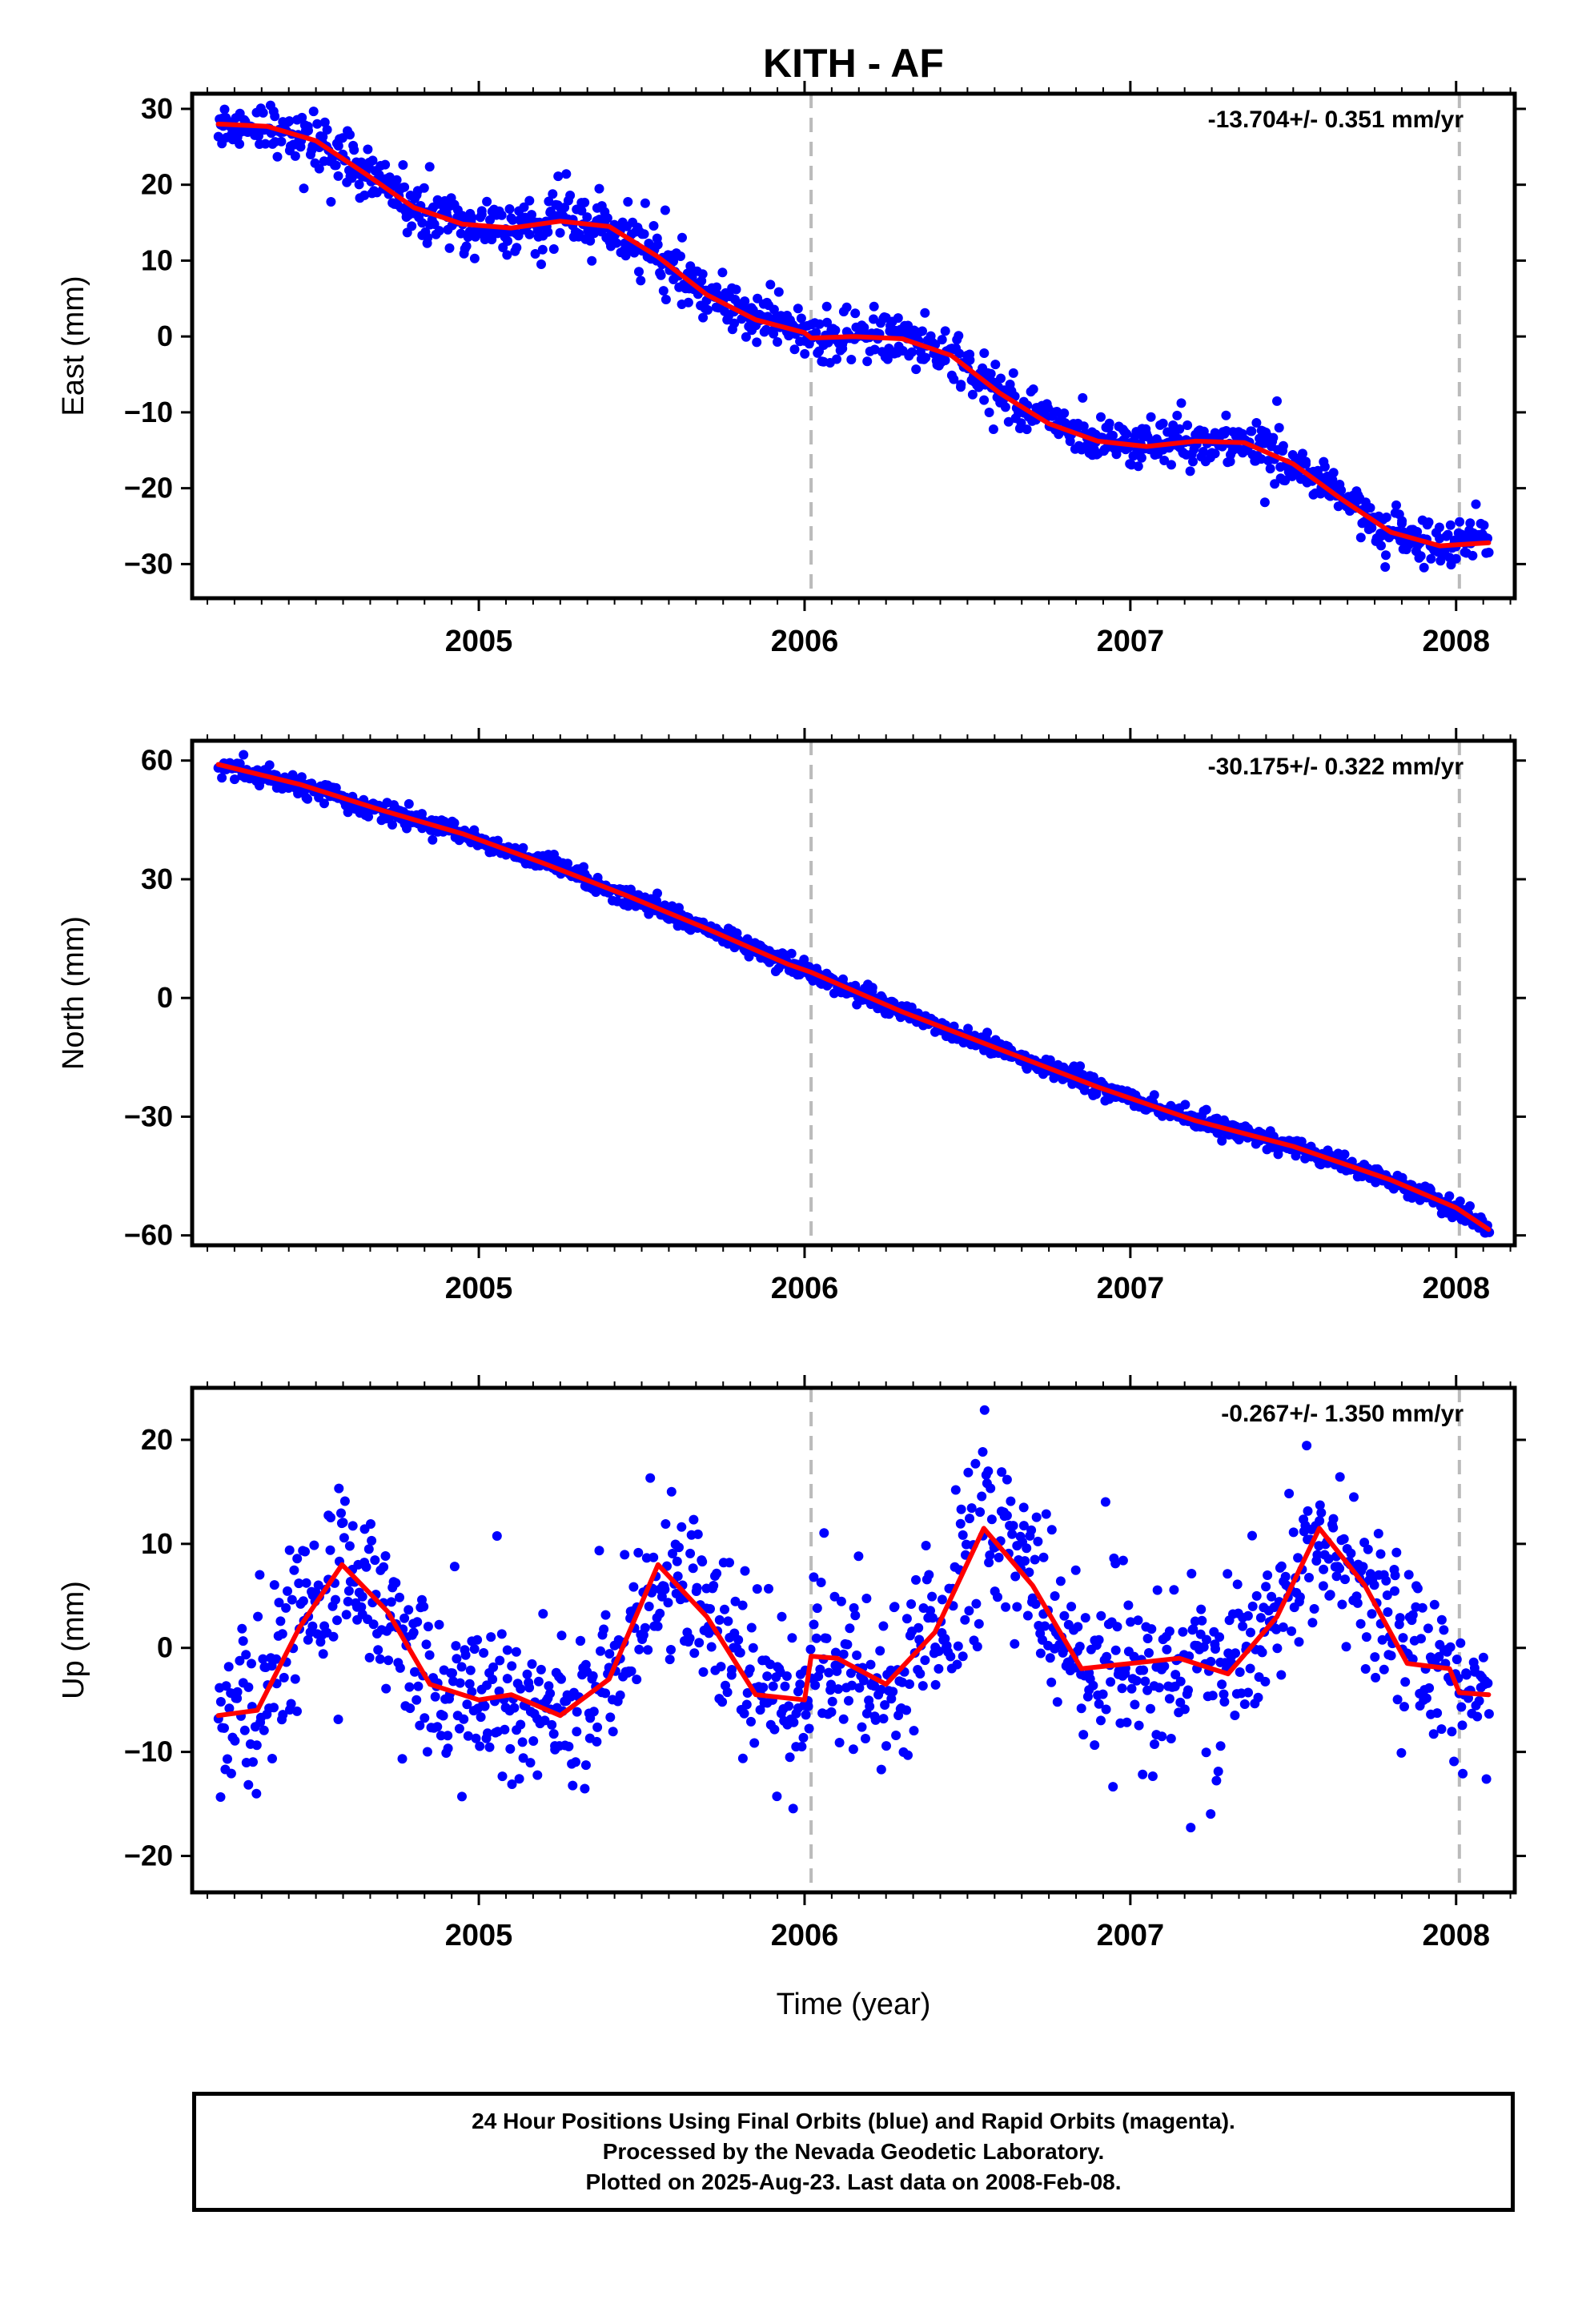 The width and height of the screenshot is (1582, 2324). What do you see at coordinates (1336, 120) in the screenshot?
I see `velocity-label: -13.704+/- 0.351 mm/yr` at bounding box center [1336, 120].